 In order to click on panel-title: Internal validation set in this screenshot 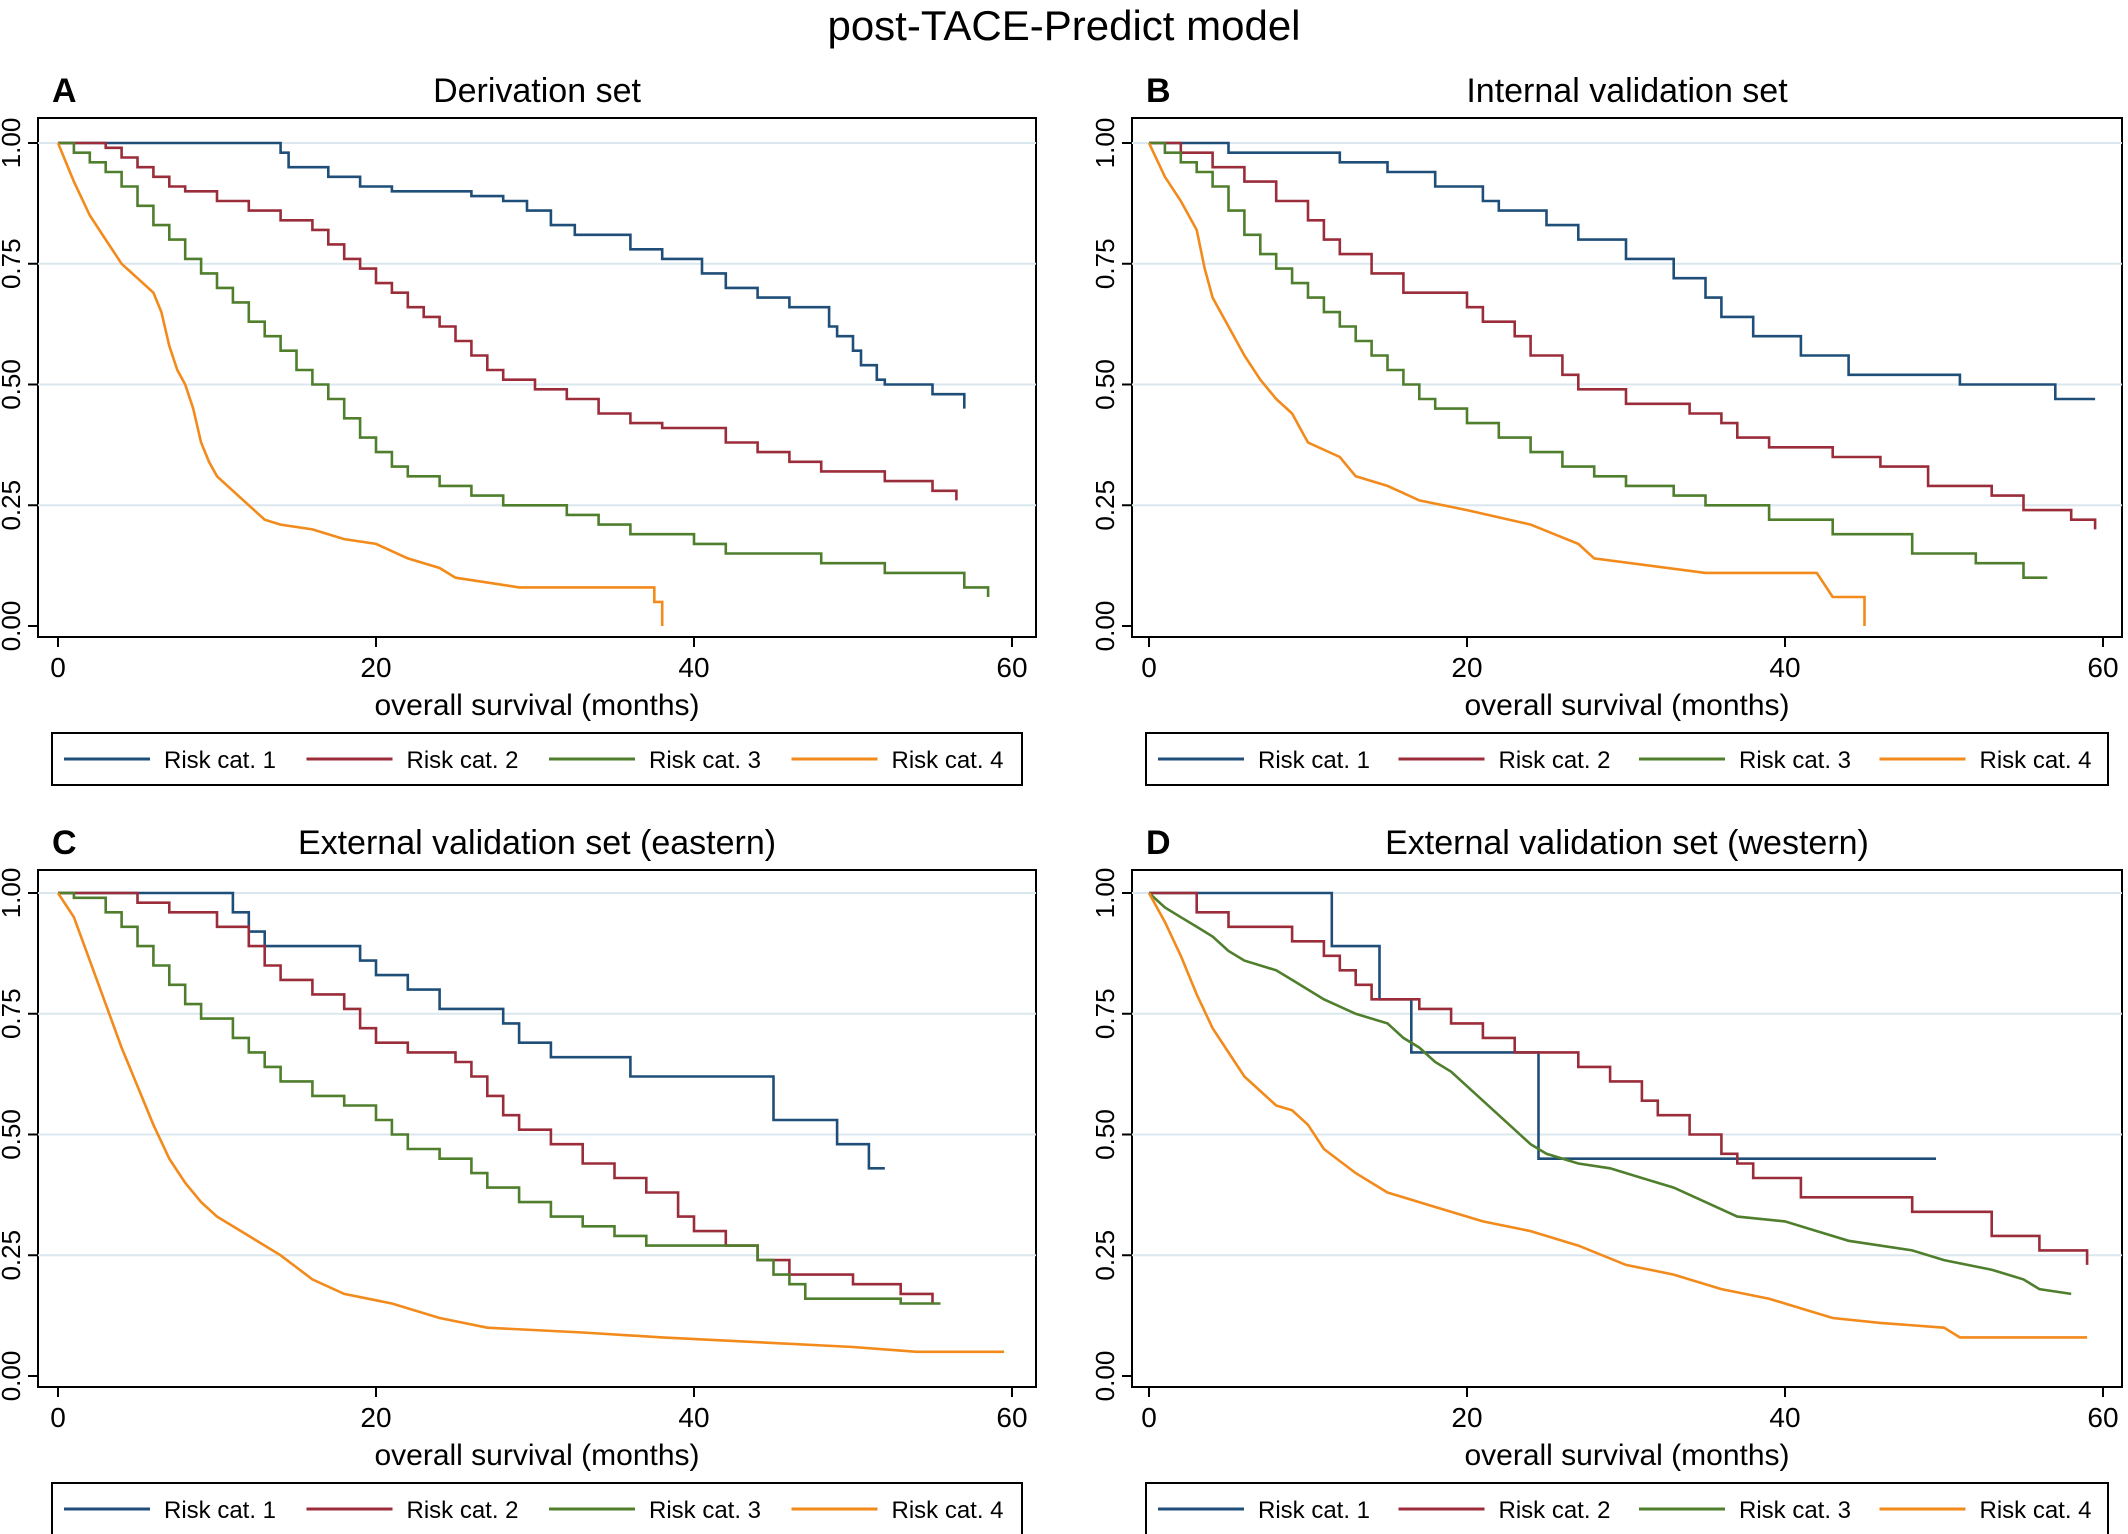, I will do `click(1627, 91)`.